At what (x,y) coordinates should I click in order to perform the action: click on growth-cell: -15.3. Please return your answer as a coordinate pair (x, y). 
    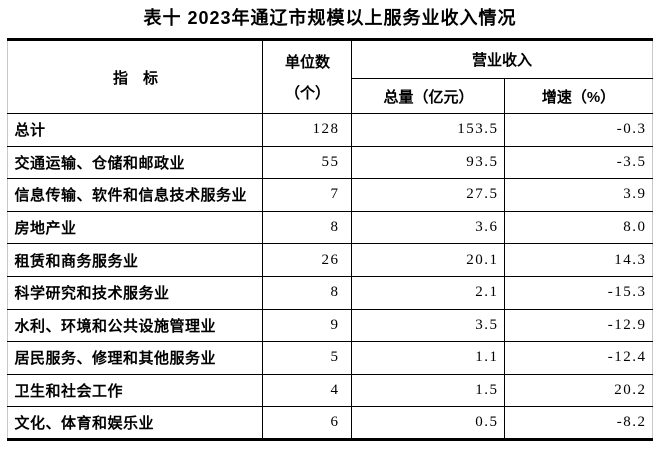
    Looking at the image, I should click on (578, 292).